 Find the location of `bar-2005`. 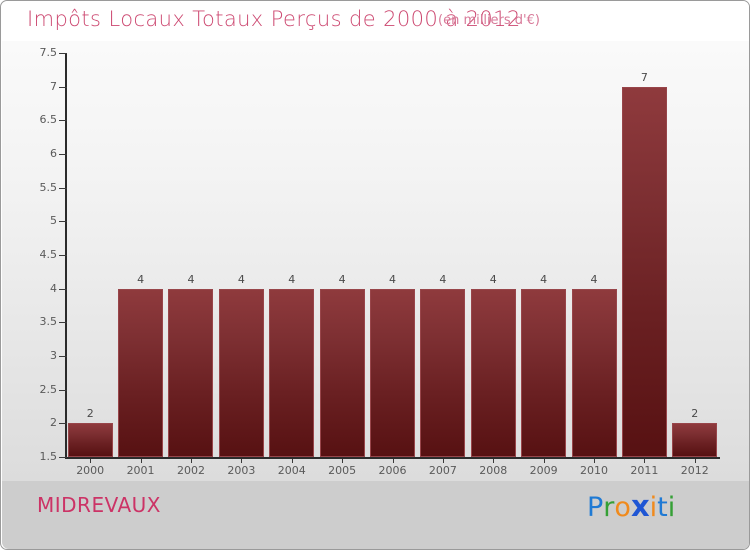

bar-2005 is located at coordinates (342, 372).